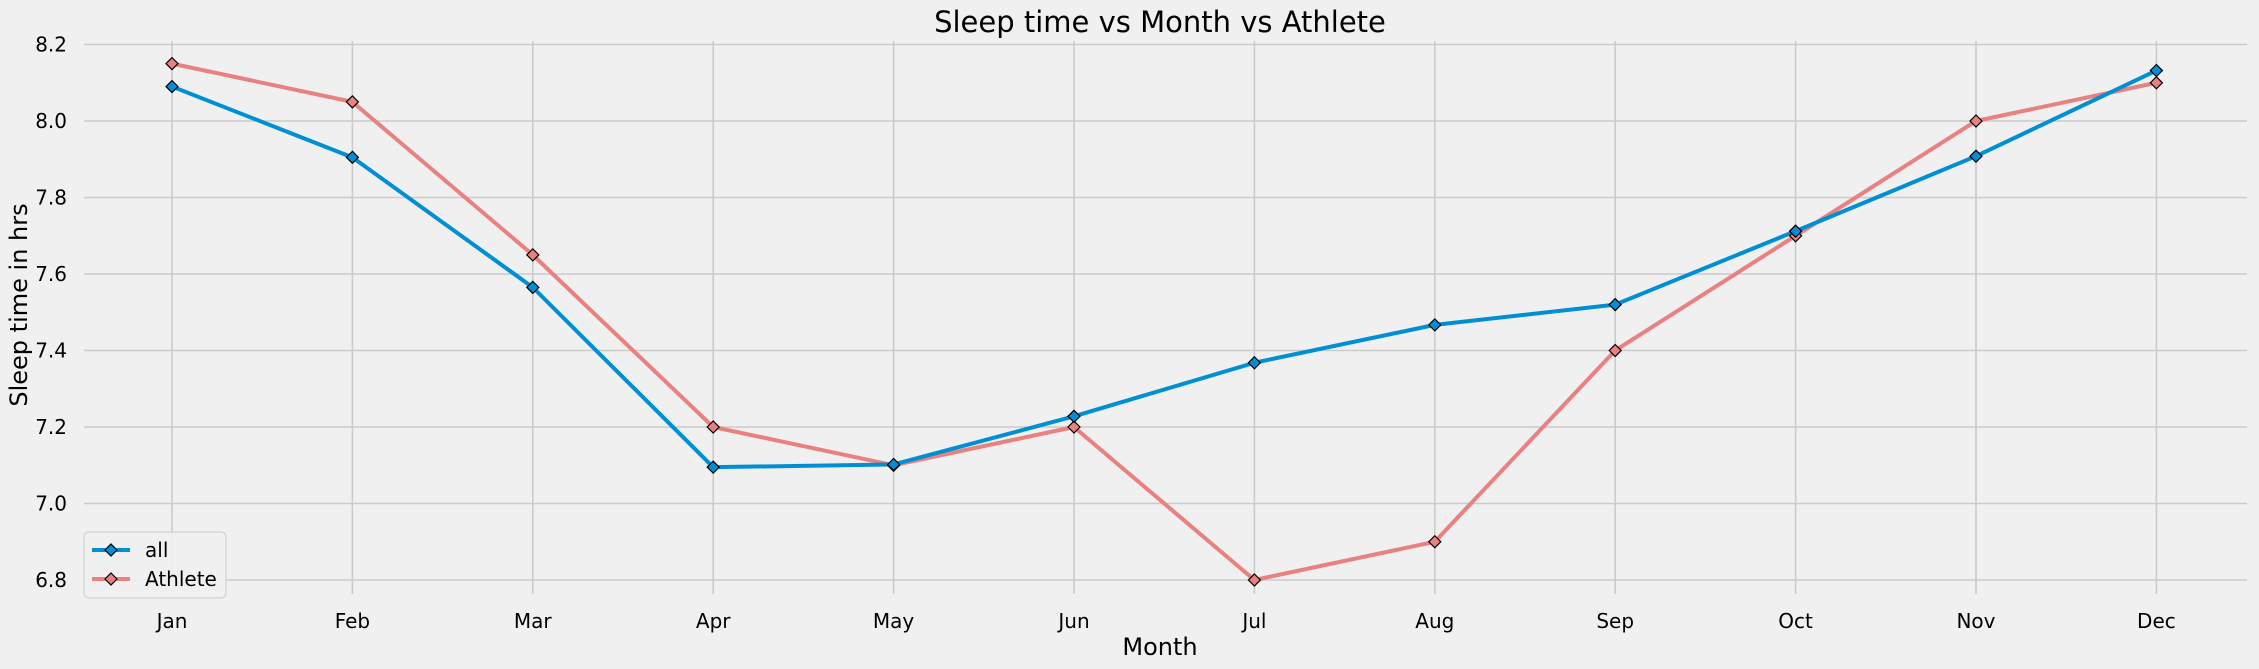 The image size is (2259, 669). What do you see at coordinates (111, 579) in the screenshot?
I see `legend-marker-athlete` at bounding box center [111, 579].